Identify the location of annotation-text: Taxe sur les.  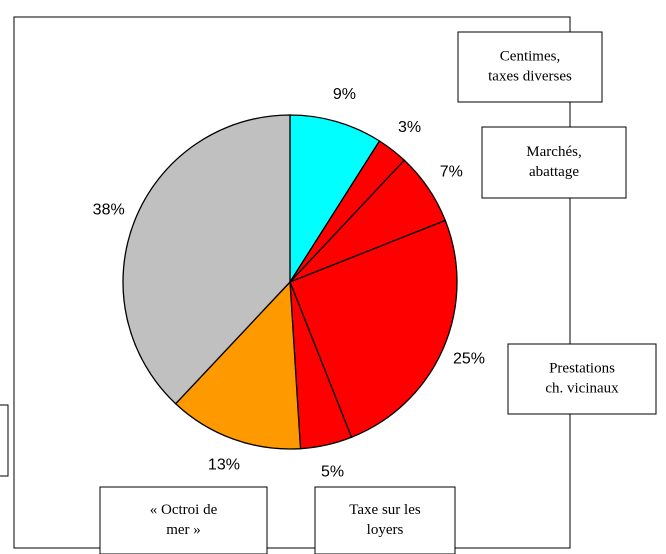
(385, 510).